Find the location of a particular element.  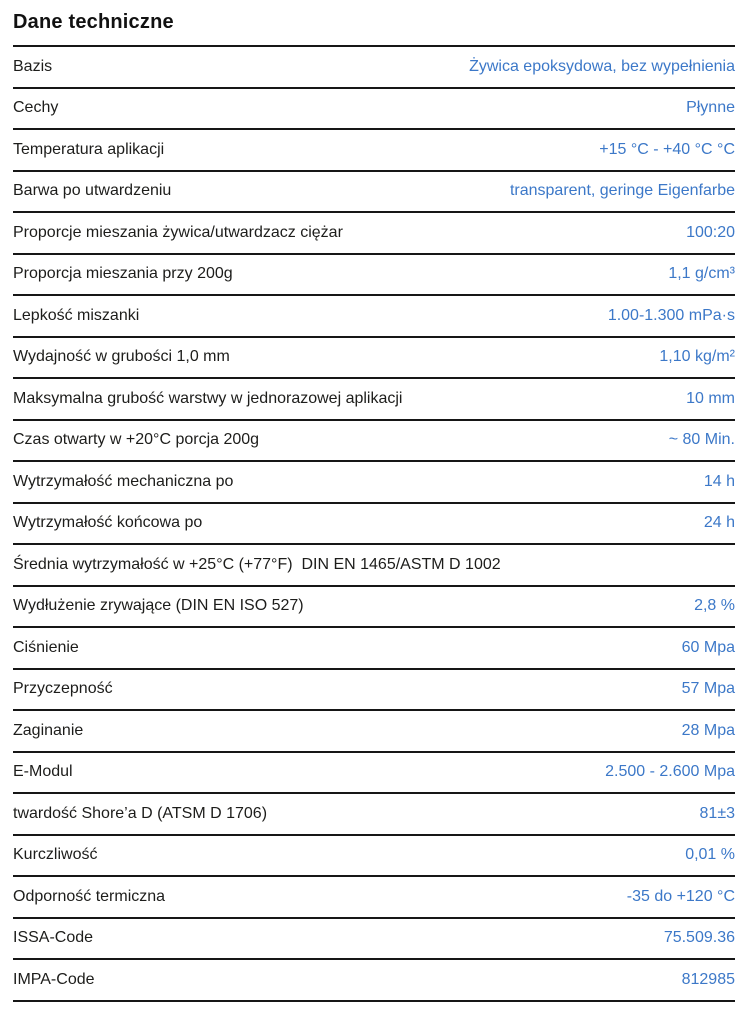

spec-value: 1.00-1.300 mPa·s is located at coordinates (671, 315).